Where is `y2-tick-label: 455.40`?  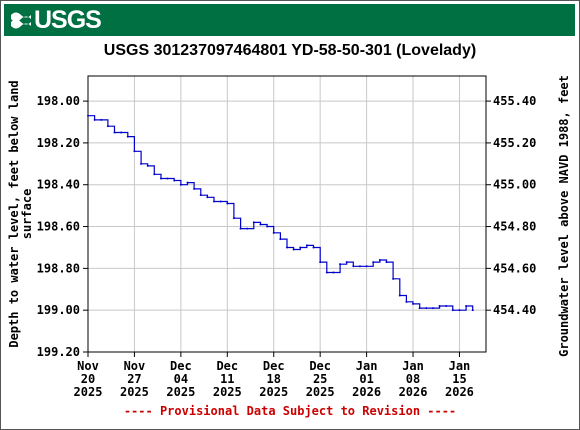 y2-tick-label: 455.40 is located at coordinates (514, 101).